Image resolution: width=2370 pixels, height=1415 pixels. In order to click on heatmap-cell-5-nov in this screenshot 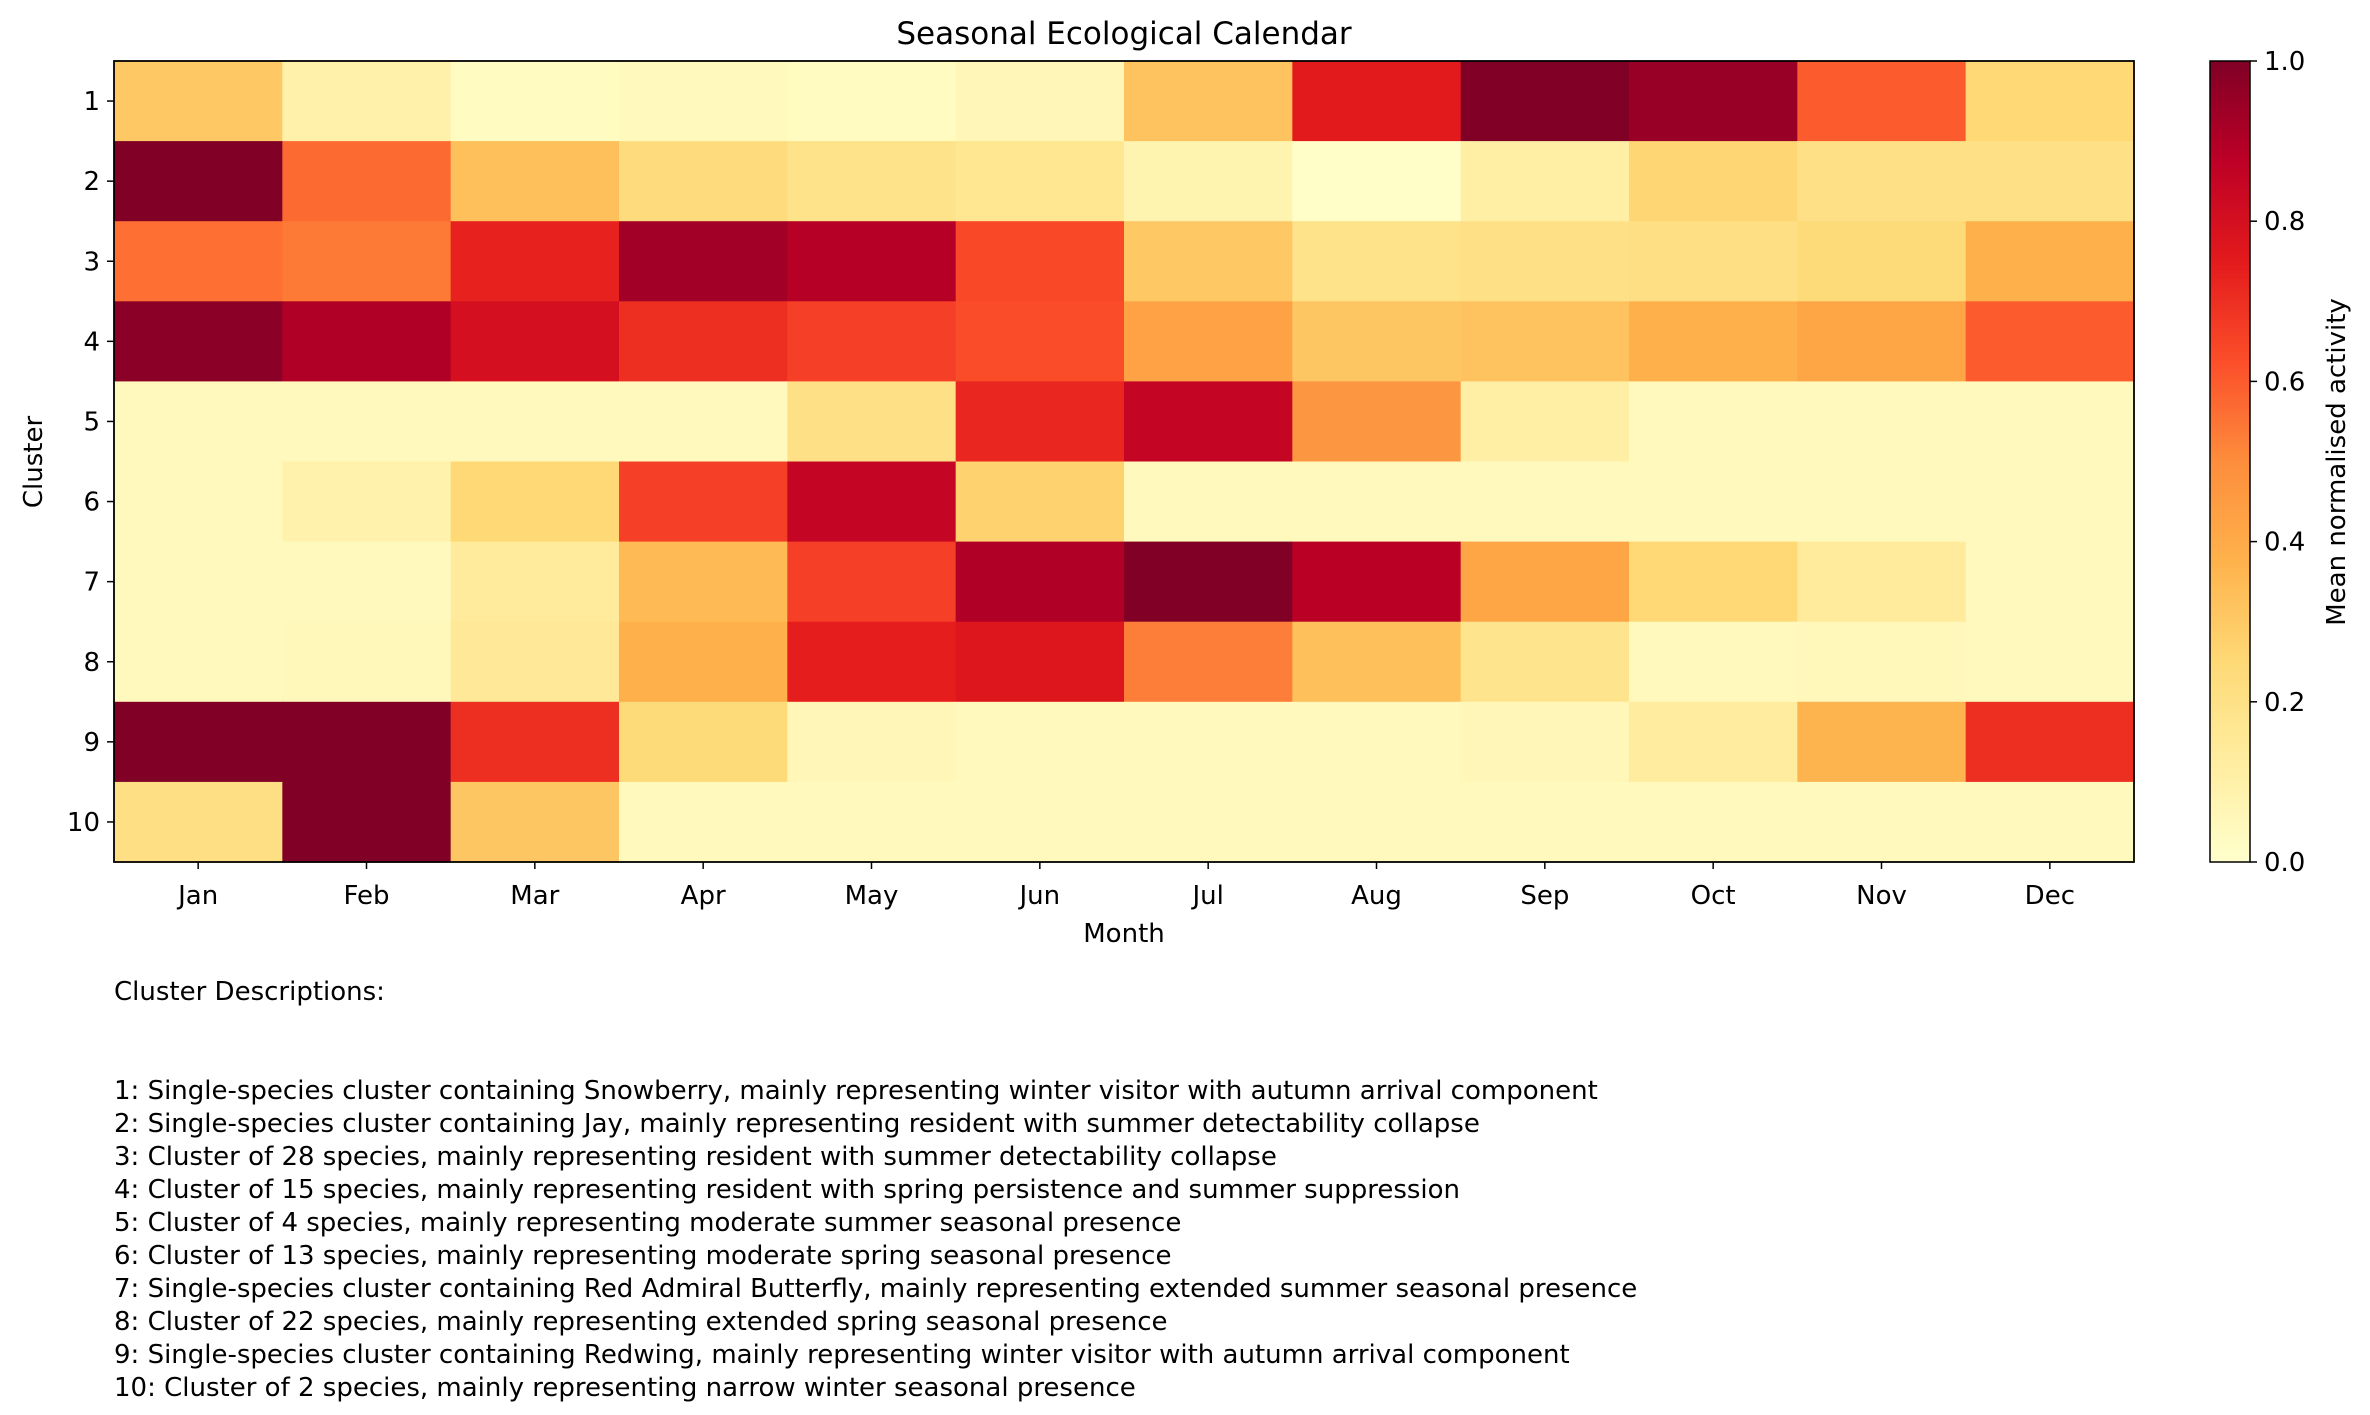, I will do `click(1882, 422)`.